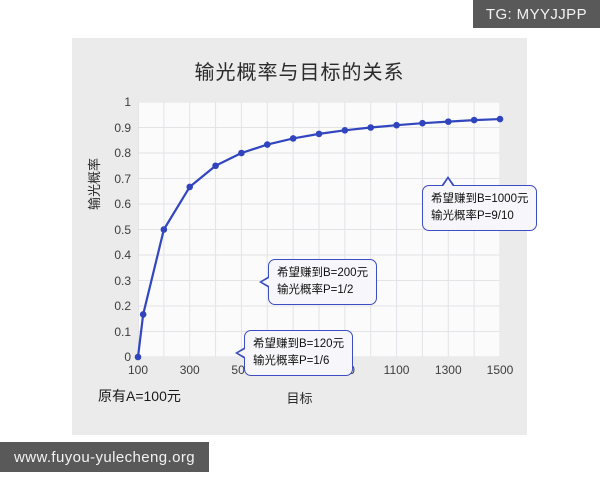 This screenshot has width=600, height=480. I want to click on y-tick-label: 0.3, so click(122, 280).